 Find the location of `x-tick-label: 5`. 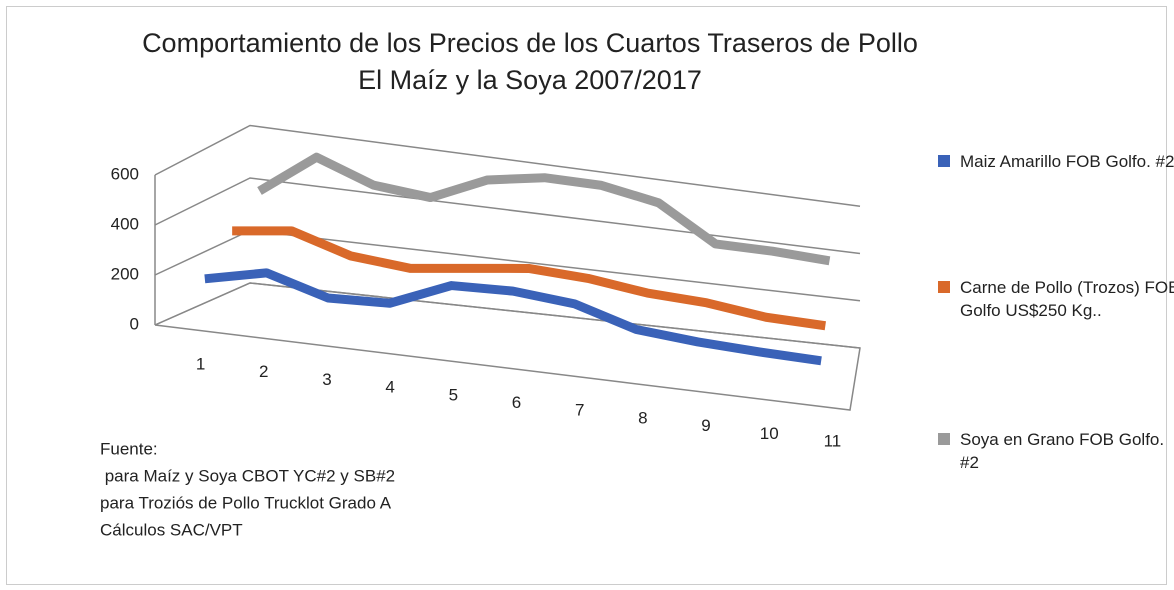

x-tick-label: 5 is located at coordinates (453, 394).